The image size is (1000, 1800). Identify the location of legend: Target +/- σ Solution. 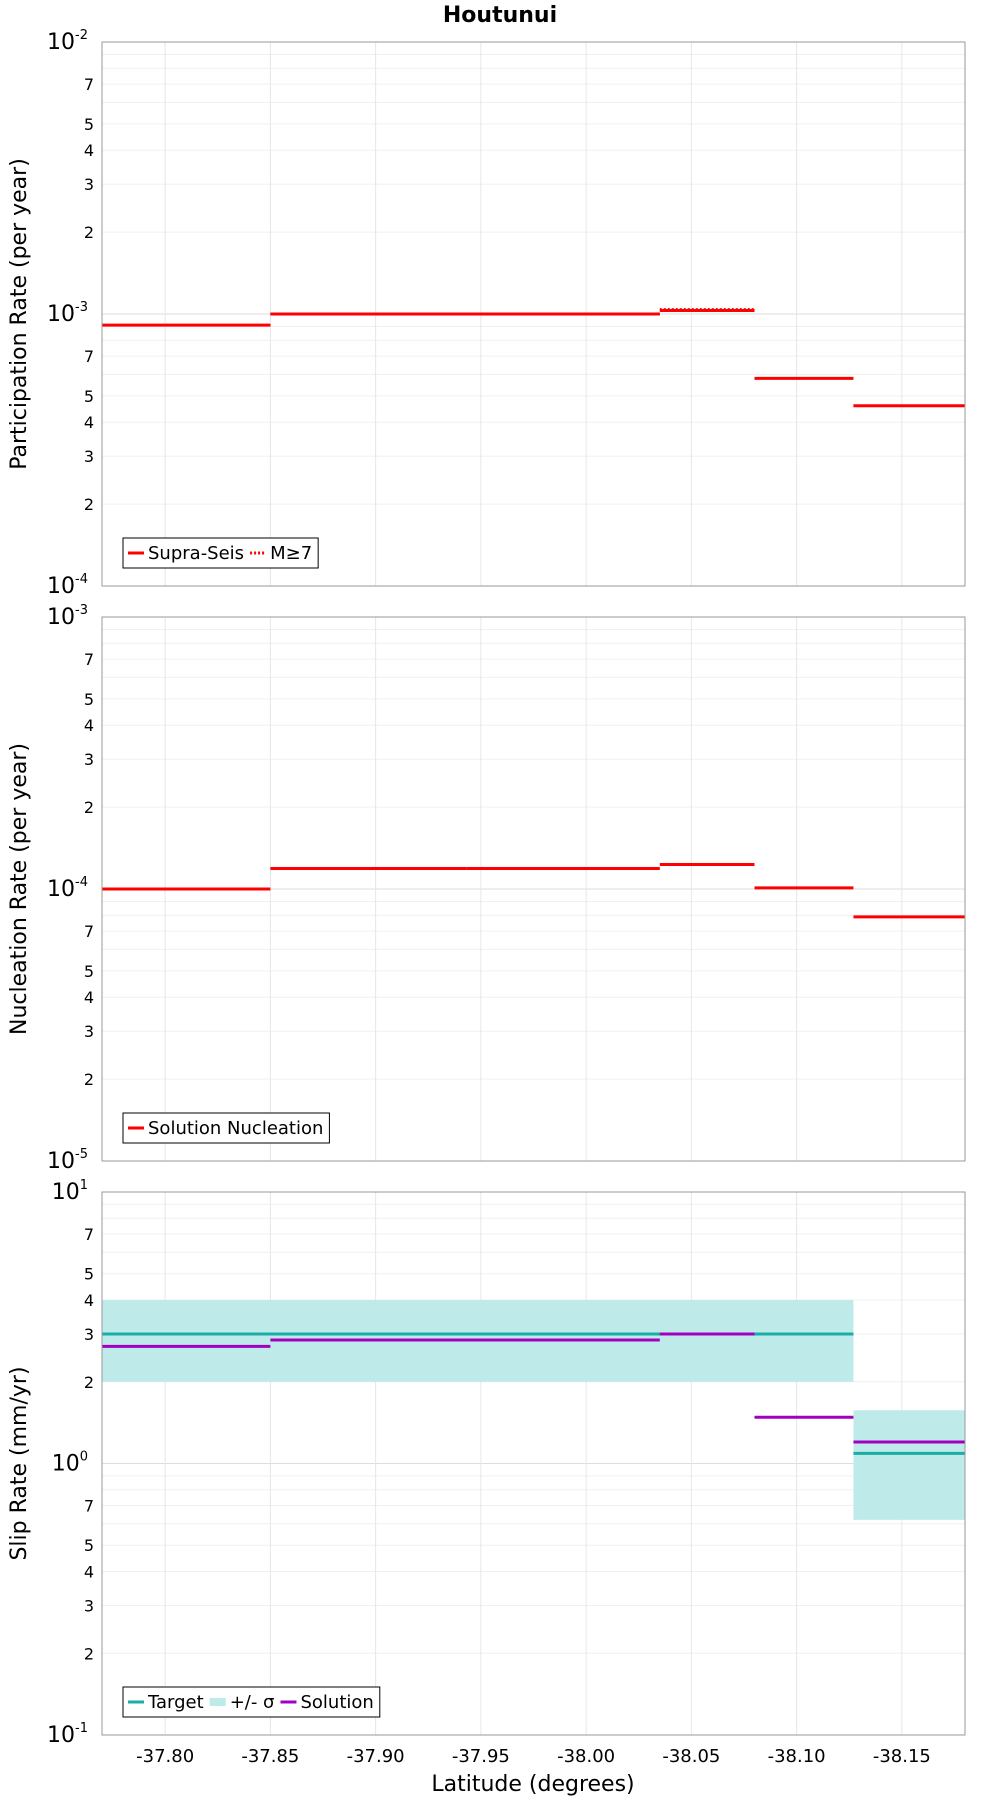
(251, 1702).